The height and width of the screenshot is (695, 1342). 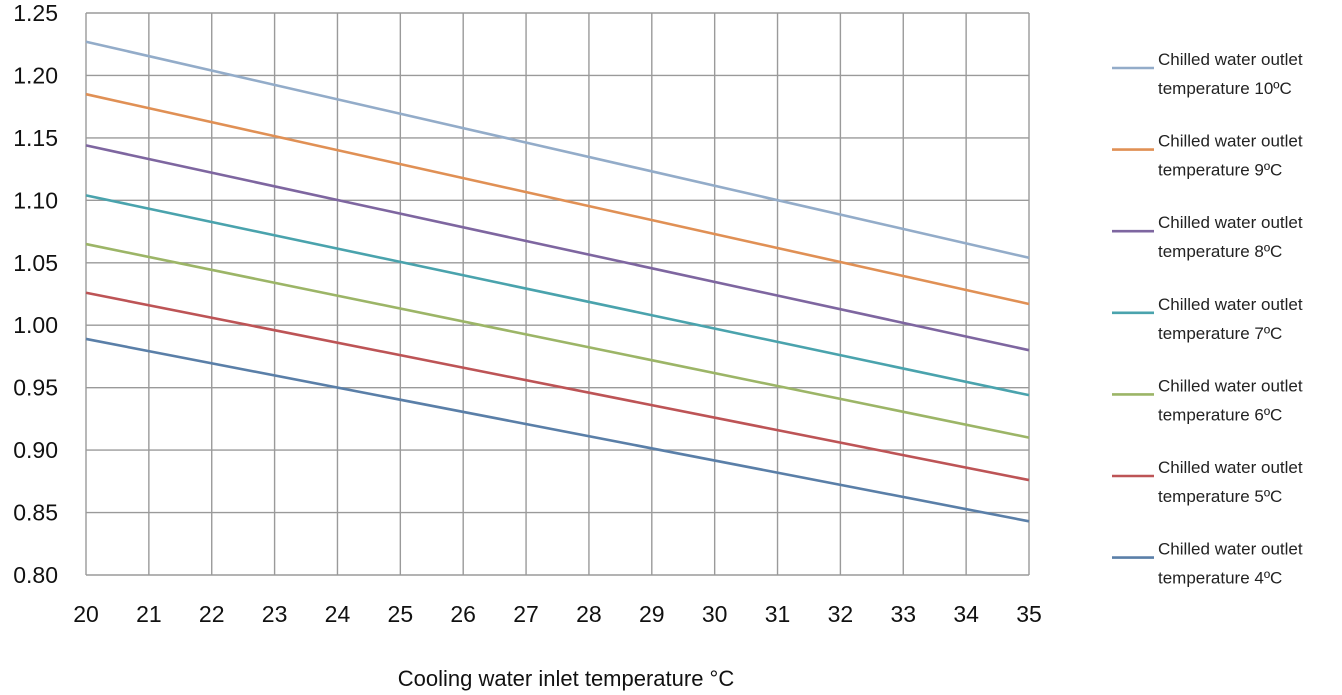 I want to click on x-tick-label: 27, so click(x=526, y=614).